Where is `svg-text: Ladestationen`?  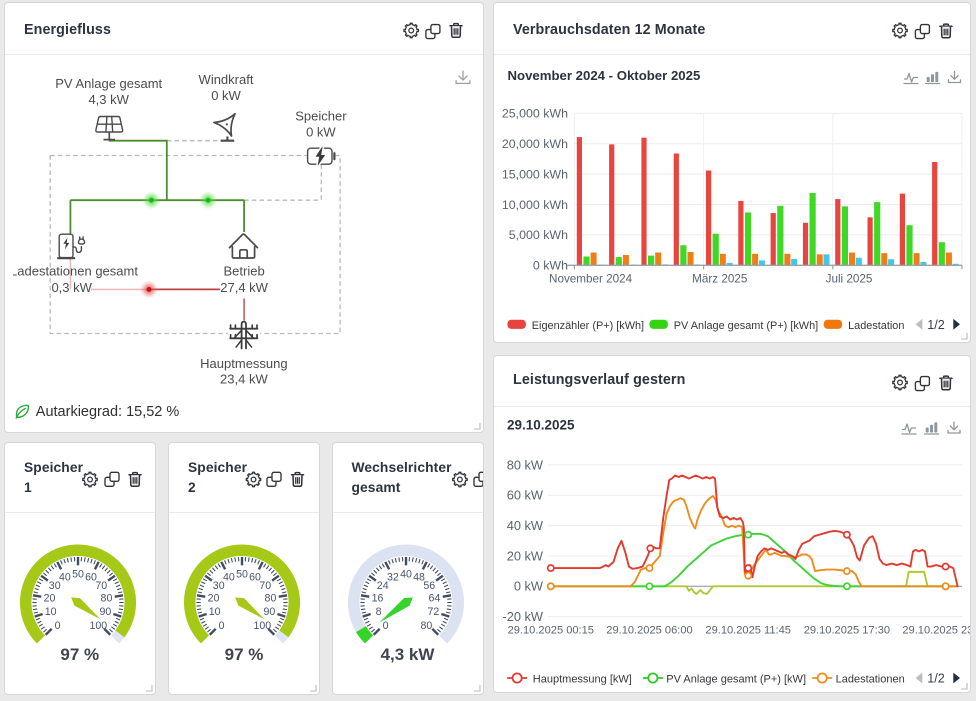 svg-text: Ladestationen is located at coordinates (870, 680).